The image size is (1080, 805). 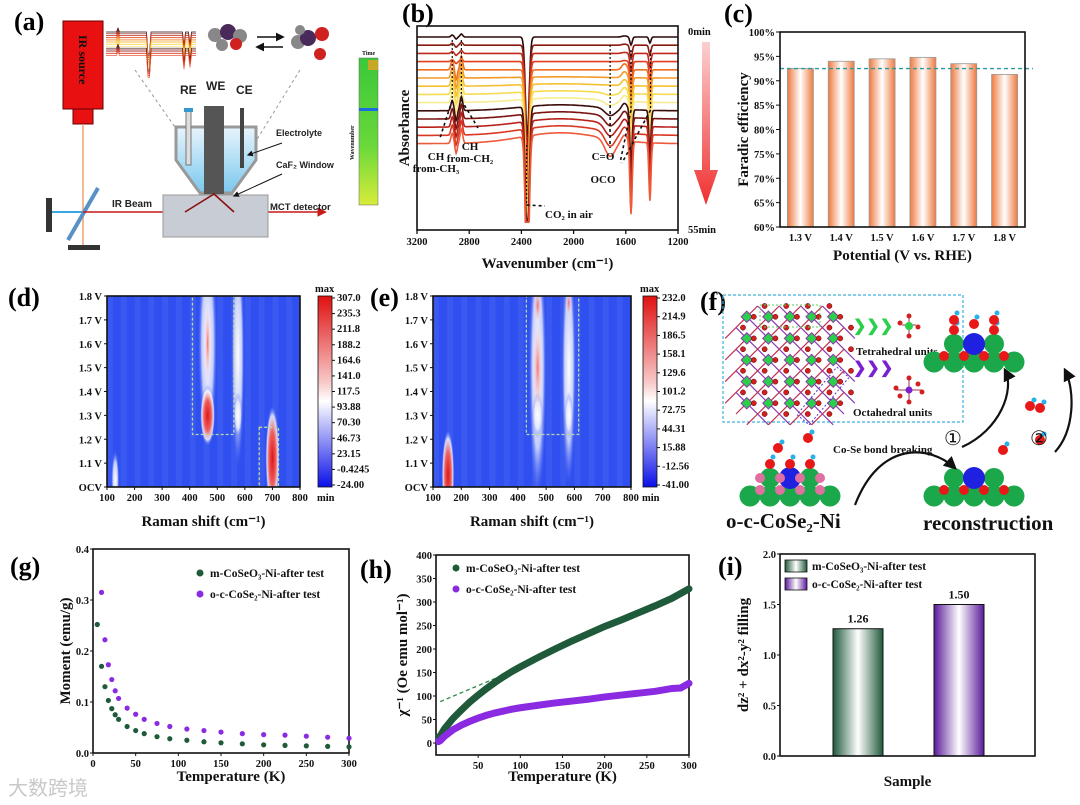 What do you see at coordinates (537, 310) in the screenshot?
I see `heatmap-hotspot` at bounding box center [537, 310].